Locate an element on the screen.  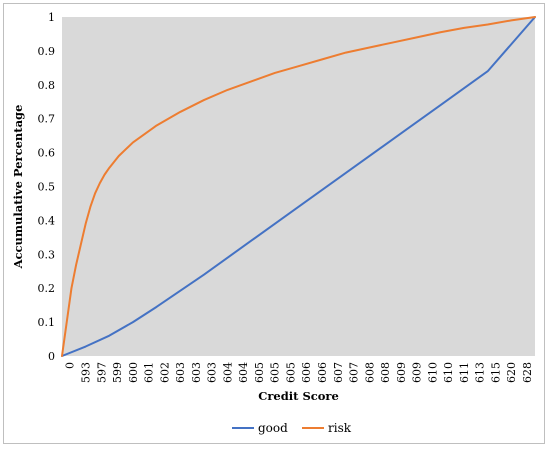
y-tick-label: 0 is located at coordinates (51, 356).